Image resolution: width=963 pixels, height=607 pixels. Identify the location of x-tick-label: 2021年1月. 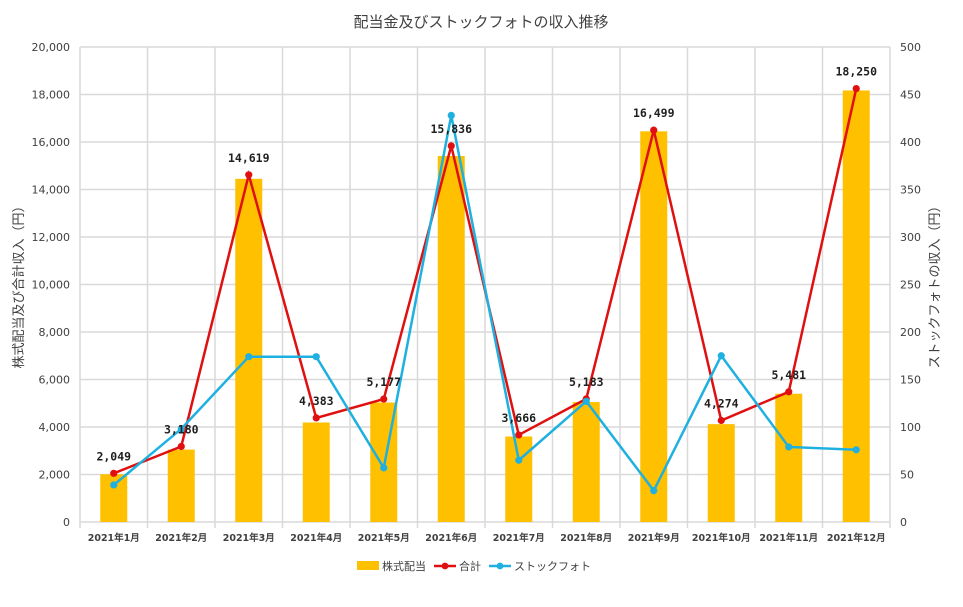
(114, 538).